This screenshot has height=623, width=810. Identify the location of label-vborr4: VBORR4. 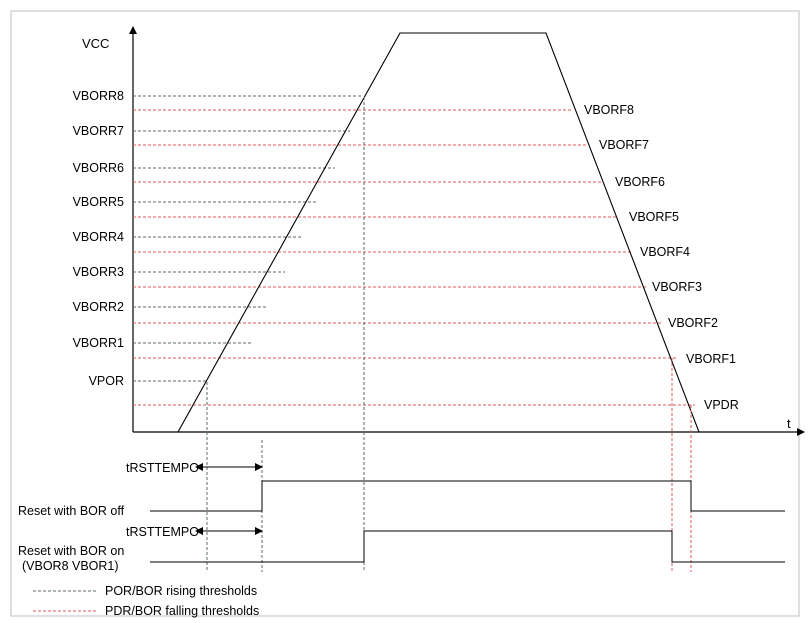
(98, 237).